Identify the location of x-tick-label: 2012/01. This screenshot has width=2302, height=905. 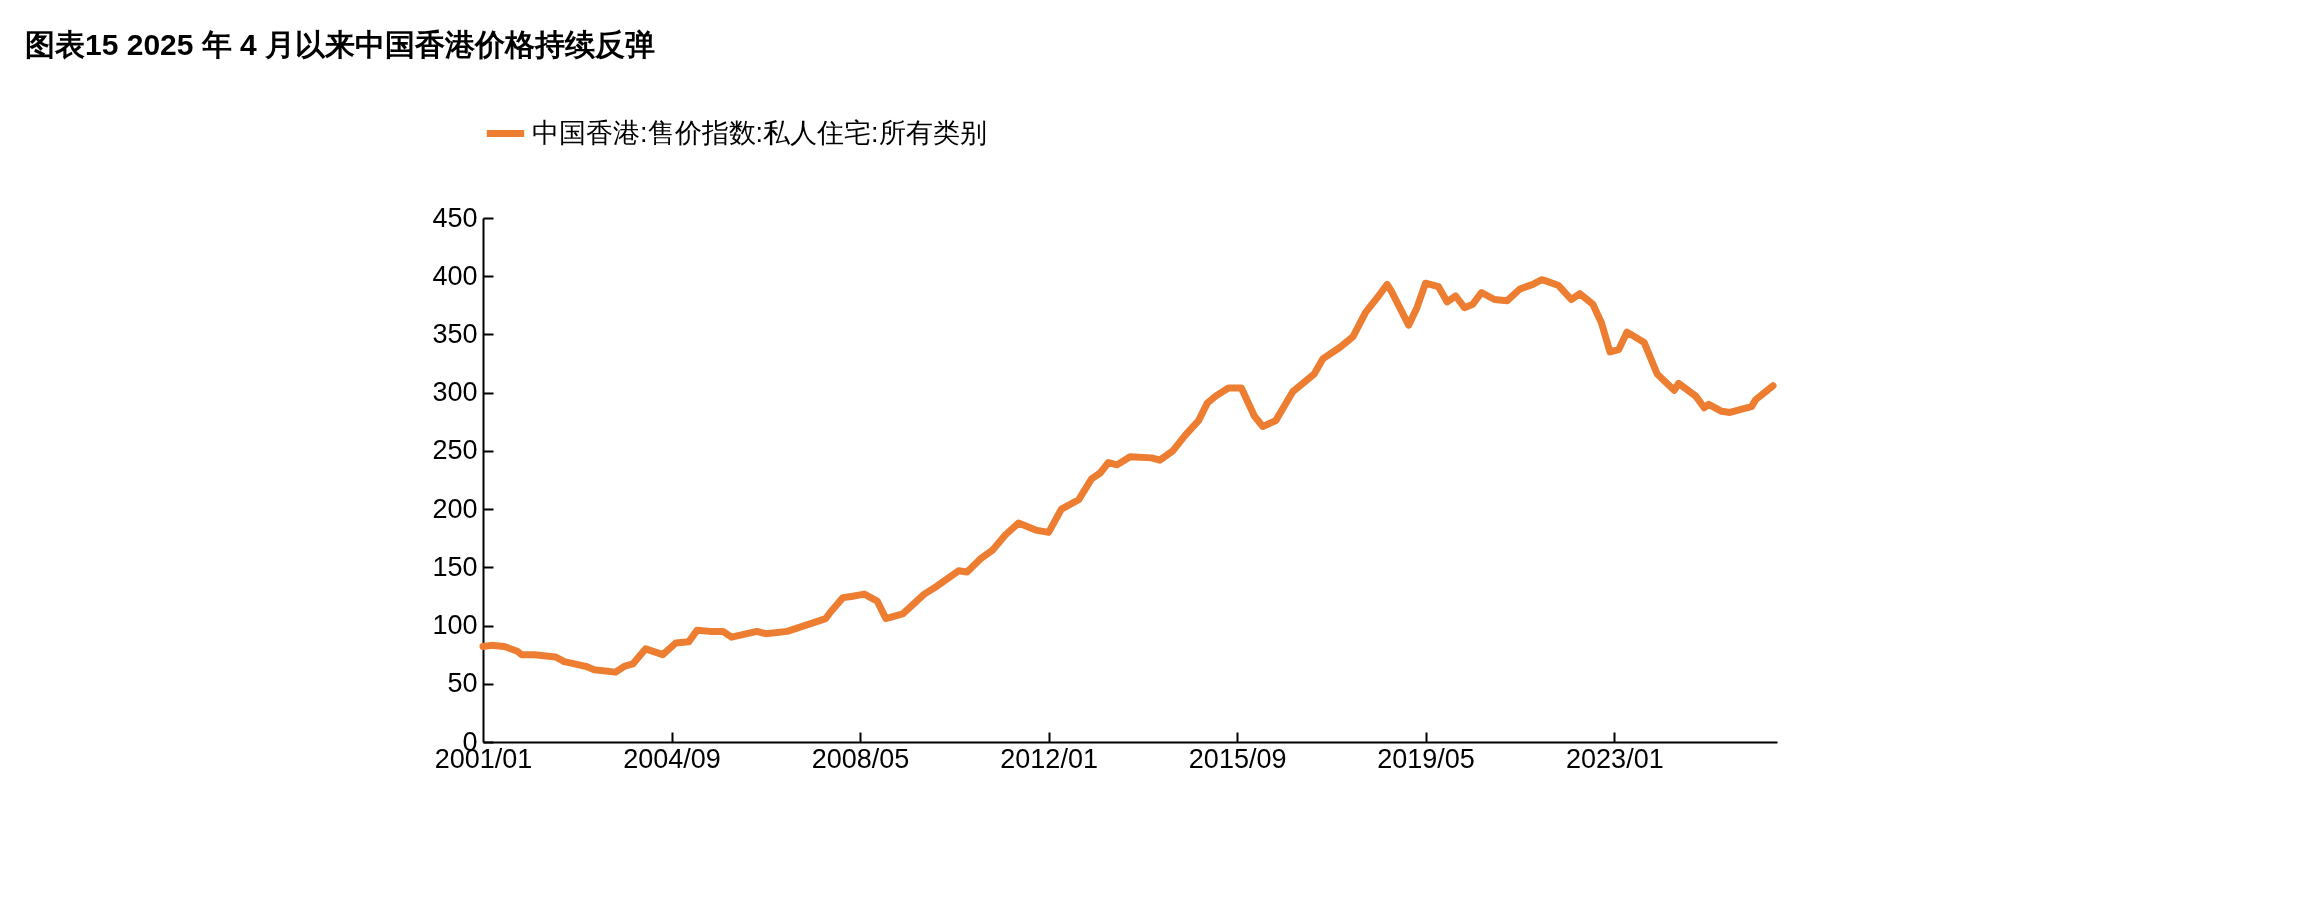
(1049, 758).